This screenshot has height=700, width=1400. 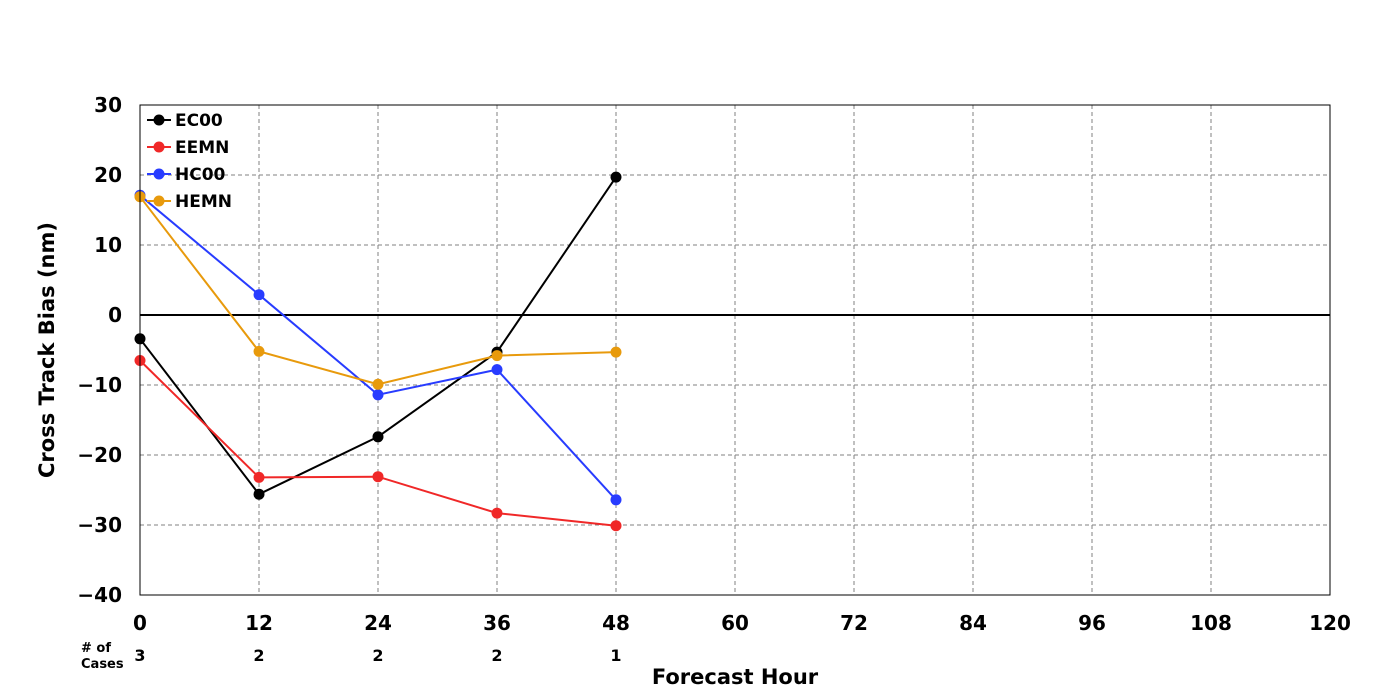 I want to click on x-tick-label: 60, so click(x=735, y=623).